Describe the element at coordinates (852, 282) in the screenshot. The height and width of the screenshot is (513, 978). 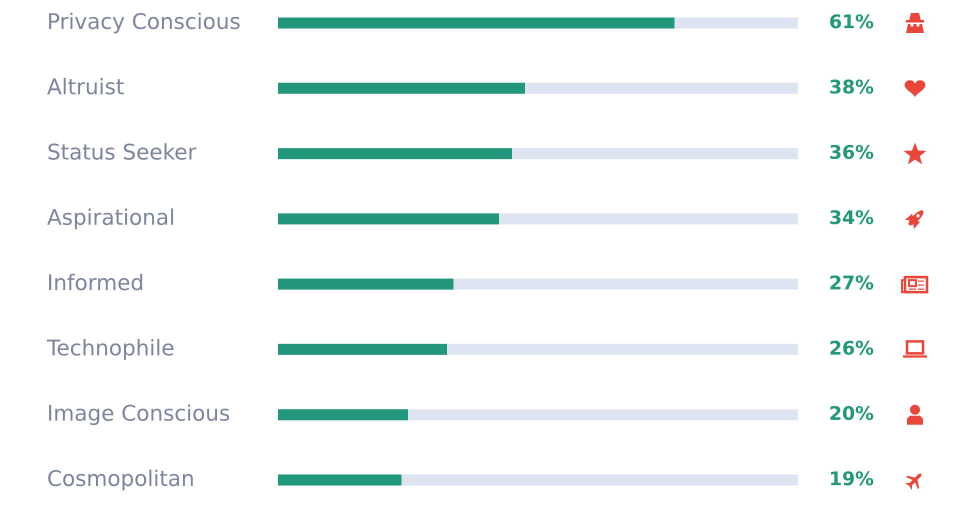
I see `data-label: 27%` at that location.